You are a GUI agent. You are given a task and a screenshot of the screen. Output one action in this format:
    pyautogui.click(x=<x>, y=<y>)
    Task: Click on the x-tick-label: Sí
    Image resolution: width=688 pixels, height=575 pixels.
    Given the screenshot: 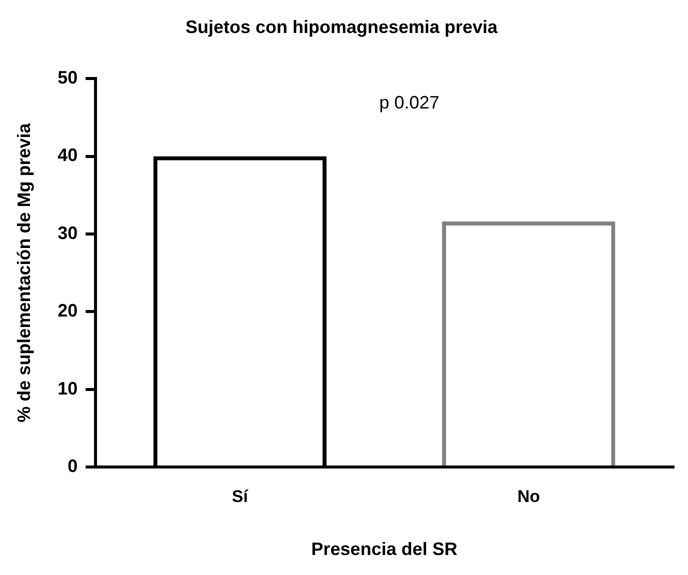 What is the action you would take?
    pyautogui.click(x=241, y=496)
    